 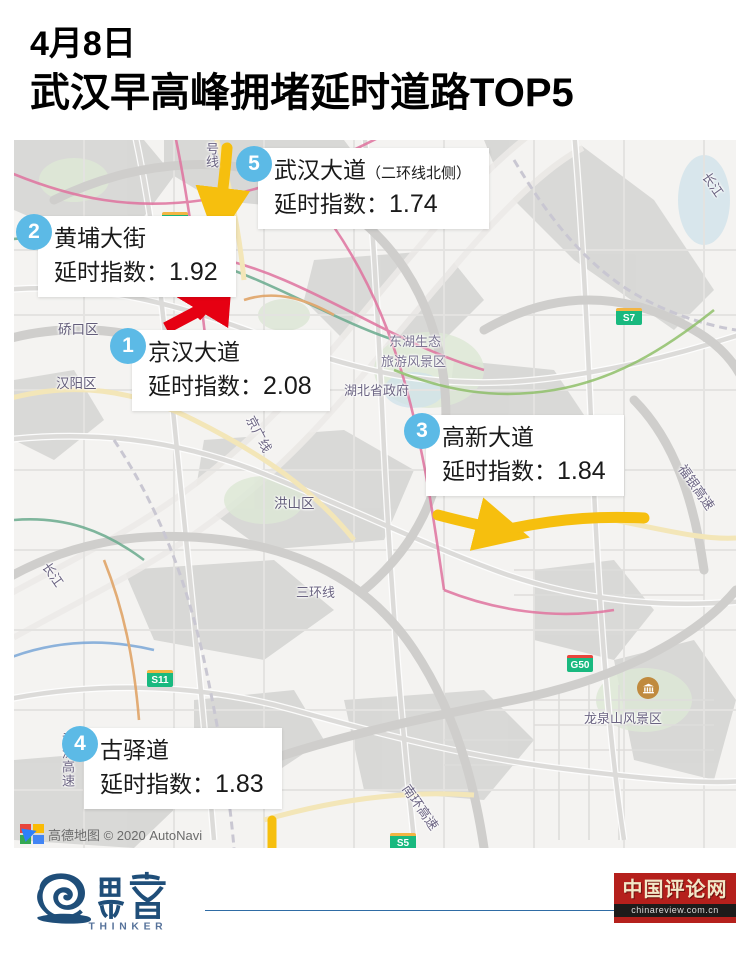 I want to click on index-label-5: 延时指数：, so click(x=331, y=204).